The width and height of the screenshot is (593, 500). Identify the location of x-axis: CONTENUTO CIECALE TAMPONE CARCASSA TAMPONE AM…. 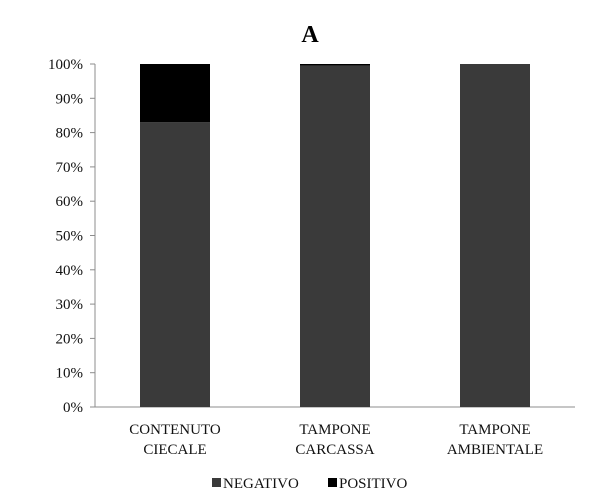
(335, 432).